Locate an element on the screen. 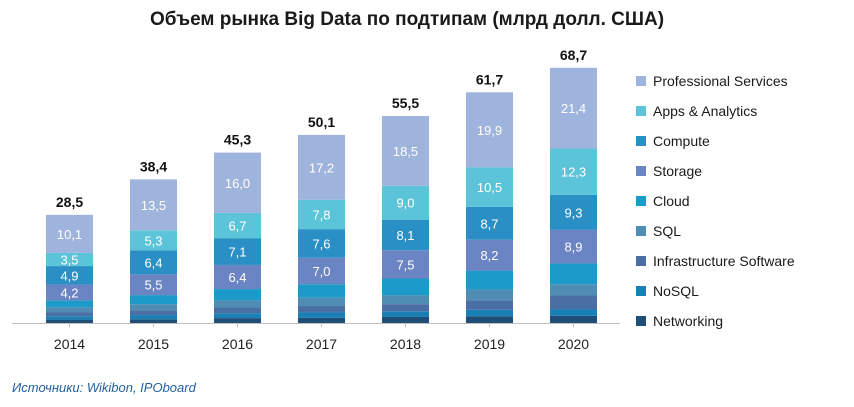 This screenshot has width=854, height=407. segment-label: 9,3 is located at coordinates (573, 212).